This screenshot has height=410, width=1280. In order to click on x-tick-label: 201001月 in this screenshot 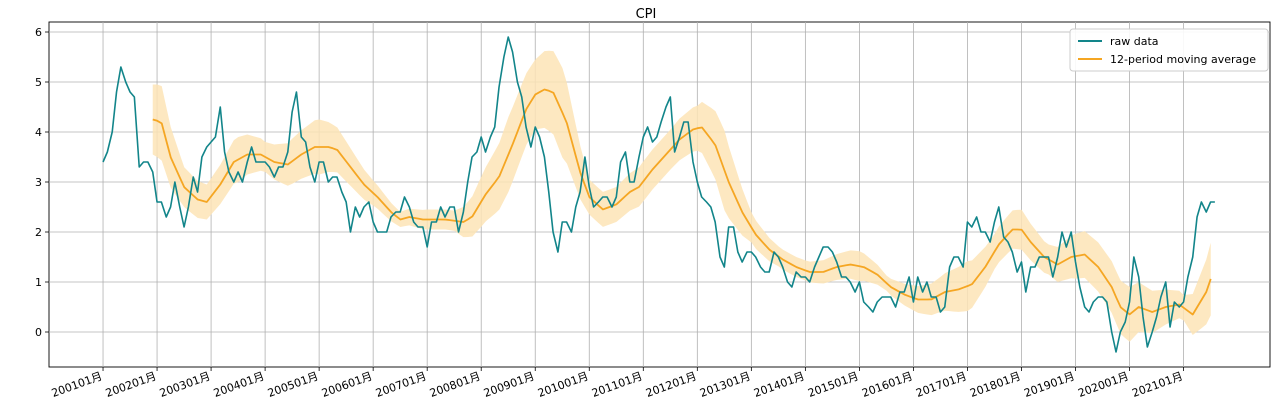, I will do `click(563, 385)`.